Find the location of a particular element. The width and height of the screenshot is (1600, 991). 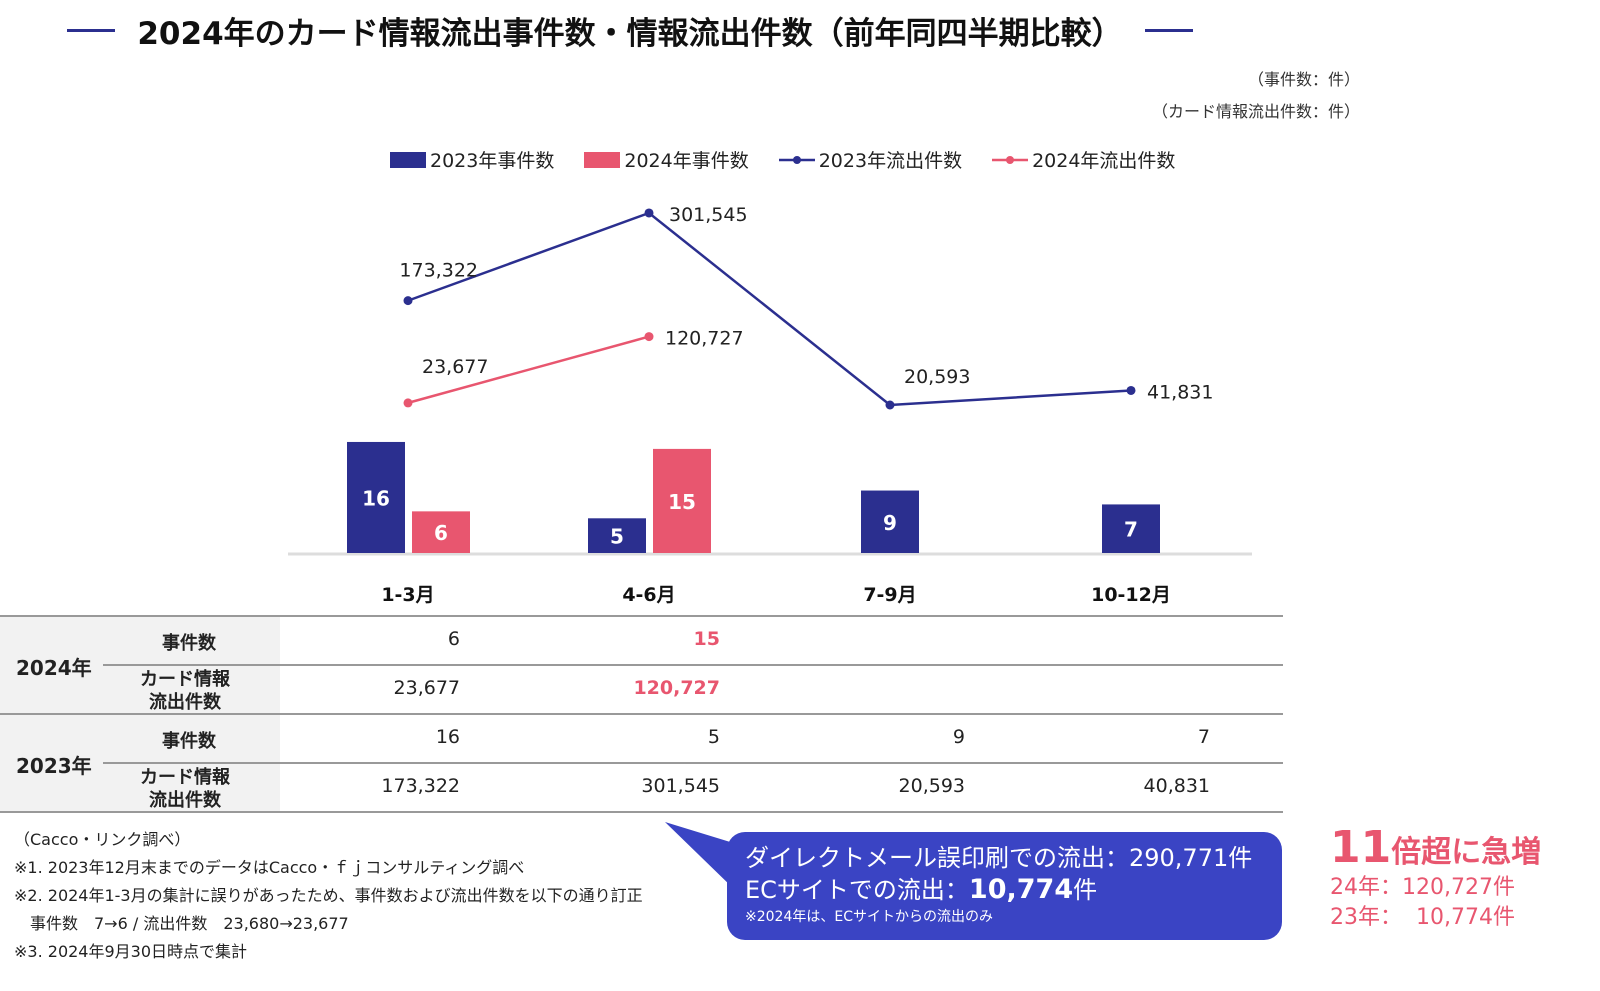

callout-text: ECサイトでの流出： is located at coordinates (857, 890).